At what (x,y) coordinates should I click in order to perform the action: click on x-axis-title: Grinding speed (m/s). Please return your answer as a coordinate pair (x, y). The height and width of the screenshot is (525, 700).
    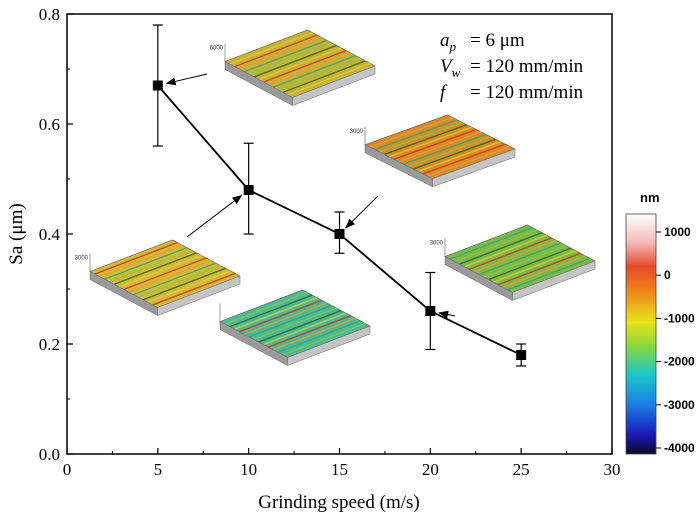
    Looking at the image, I should click on (338, 502).